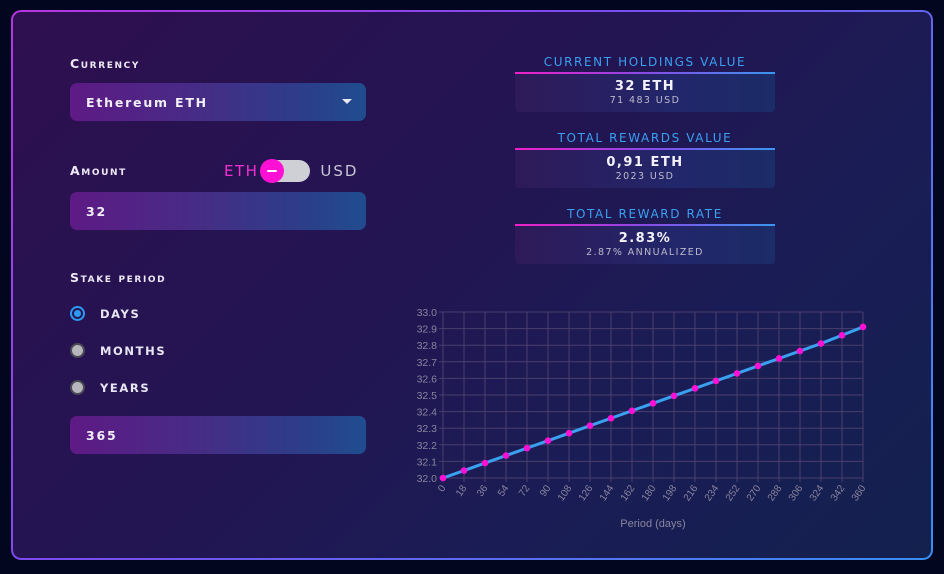  I want to click on stat-title: TOTAL REWARDS VALUE, so click(645, 138).